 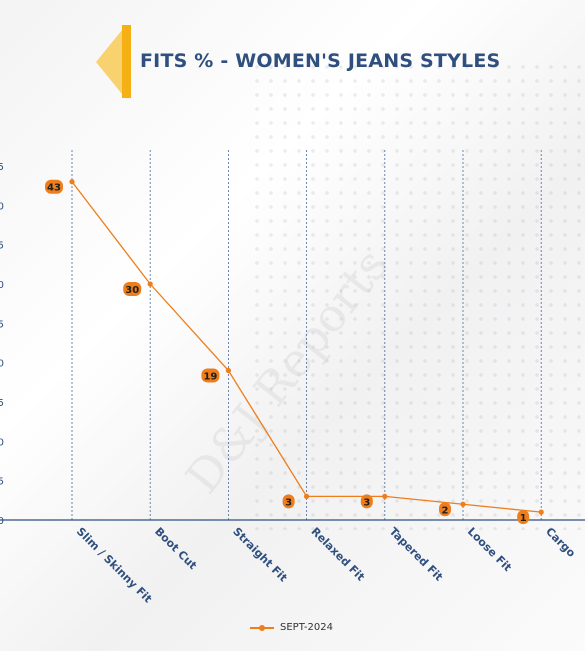 I want to click on legend-label: SEPT-2024, so click(x=306, y=627).